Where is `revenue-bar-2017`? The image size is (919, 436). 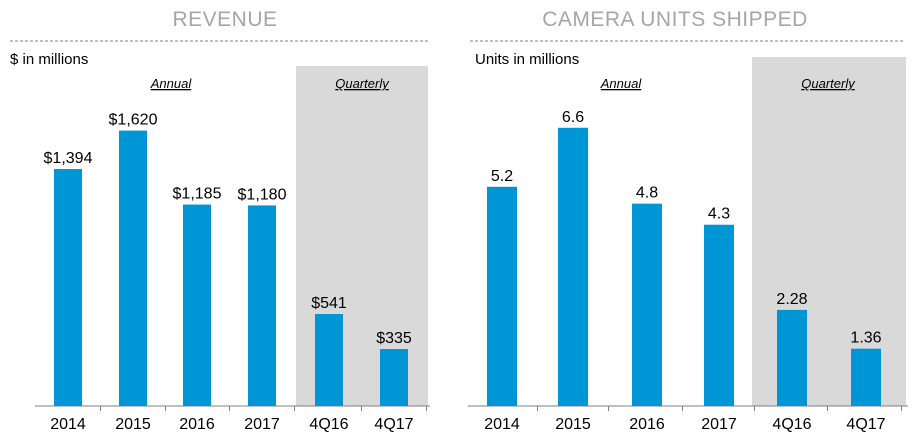
revenue-bar-2017 is located at coordinates (262, 305).